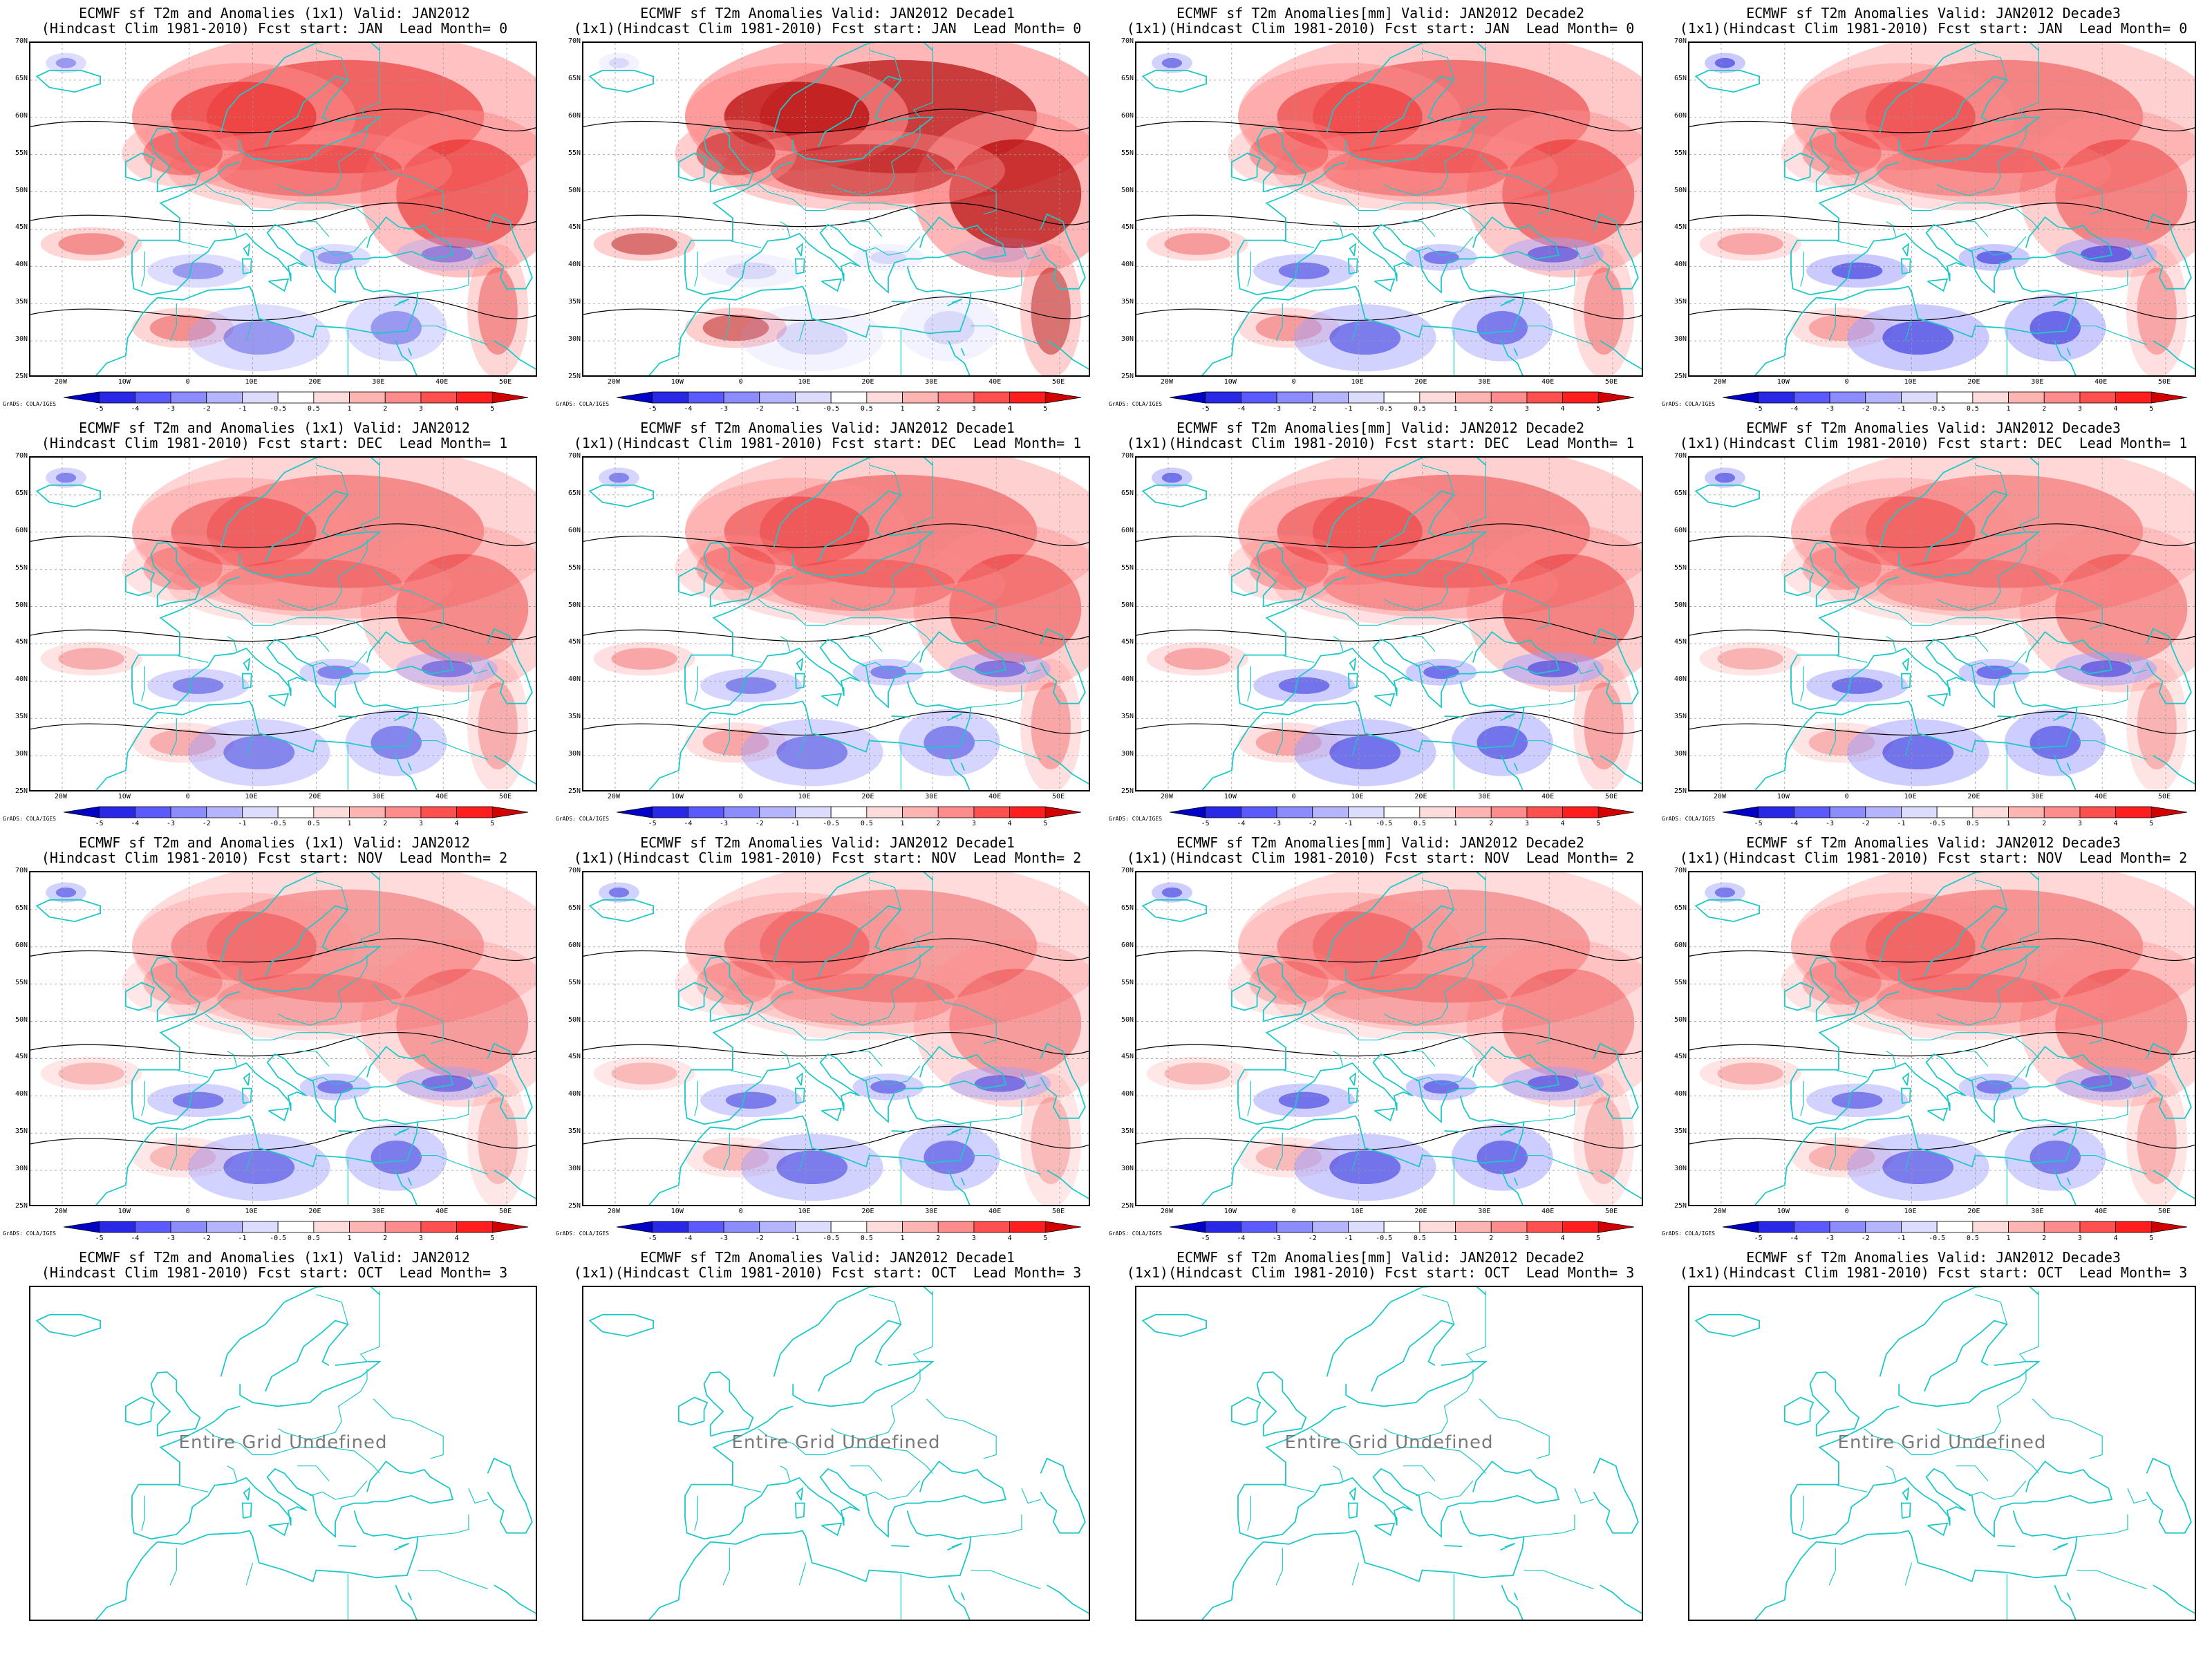  What do you see at coordinates (21, 1206) in the screenshot?
I see `latitude-label: 25N` at bounding box center [21, 1206].